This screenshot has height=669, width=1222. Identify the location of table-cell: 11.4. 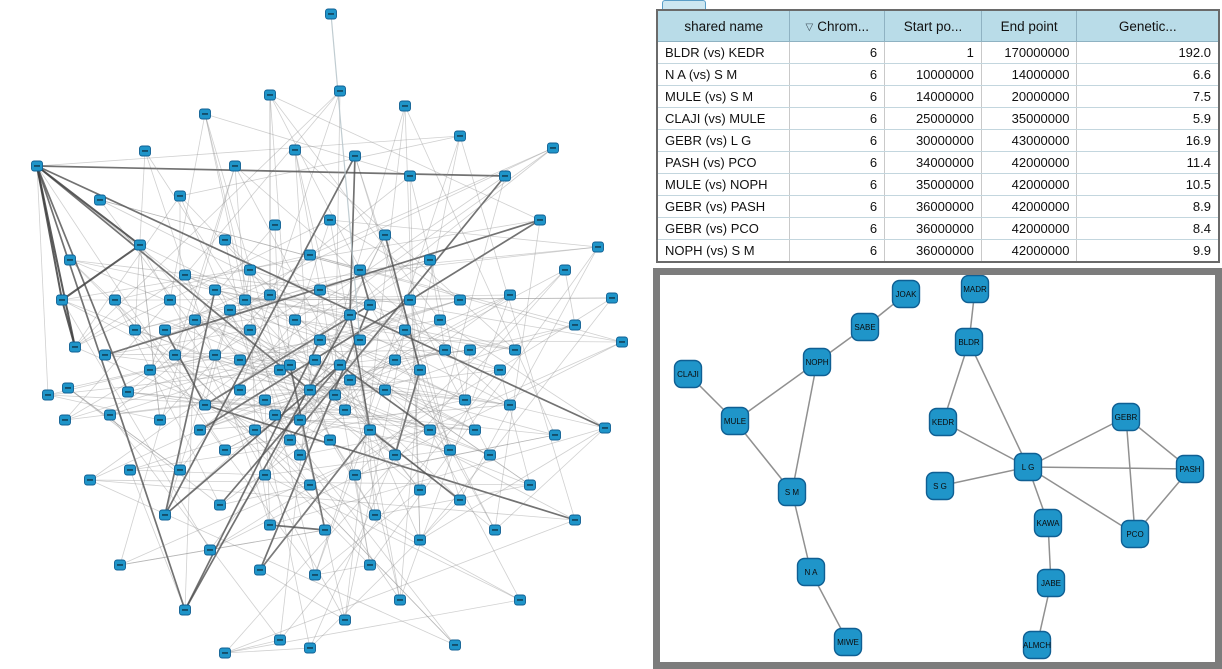
(1147, 162).